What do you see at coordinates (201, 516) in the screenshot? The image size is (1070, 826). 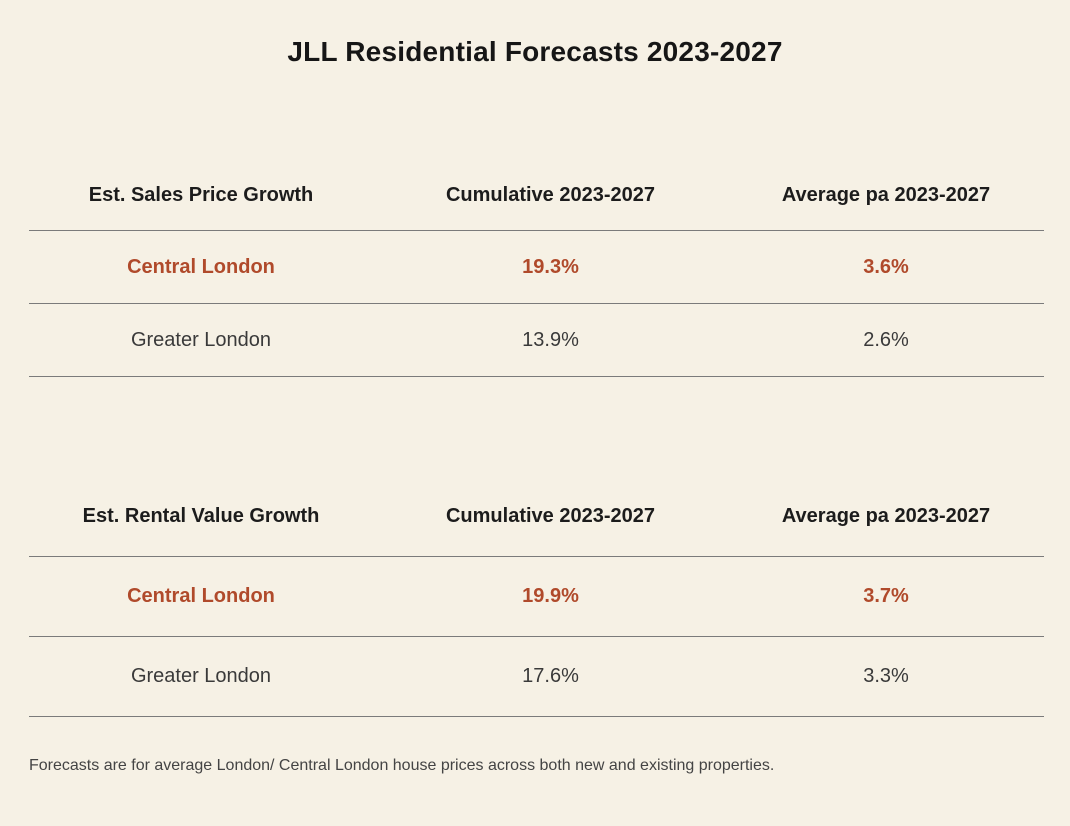 I see `column-header: Est. Rental Value Growth` at bounding box center [201, 516].